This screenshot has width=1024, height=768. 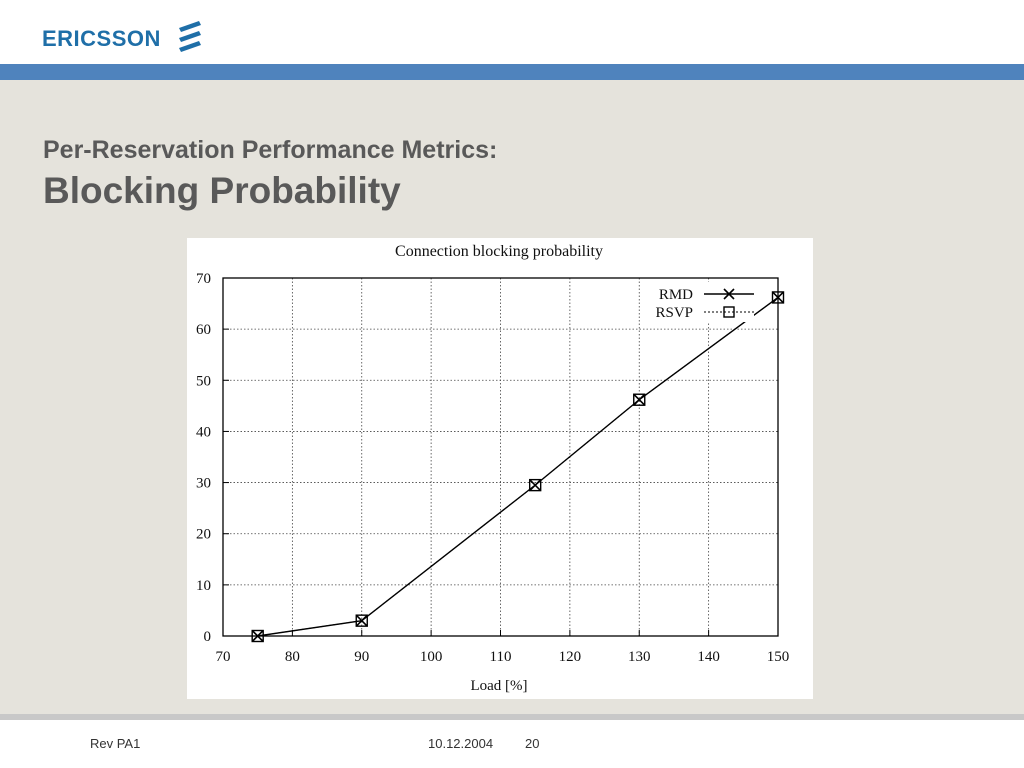 What do you see at coordinates (431, 657) in the screenshot?
I see `x-tick-label: 100` at bounding box center [431, 657].